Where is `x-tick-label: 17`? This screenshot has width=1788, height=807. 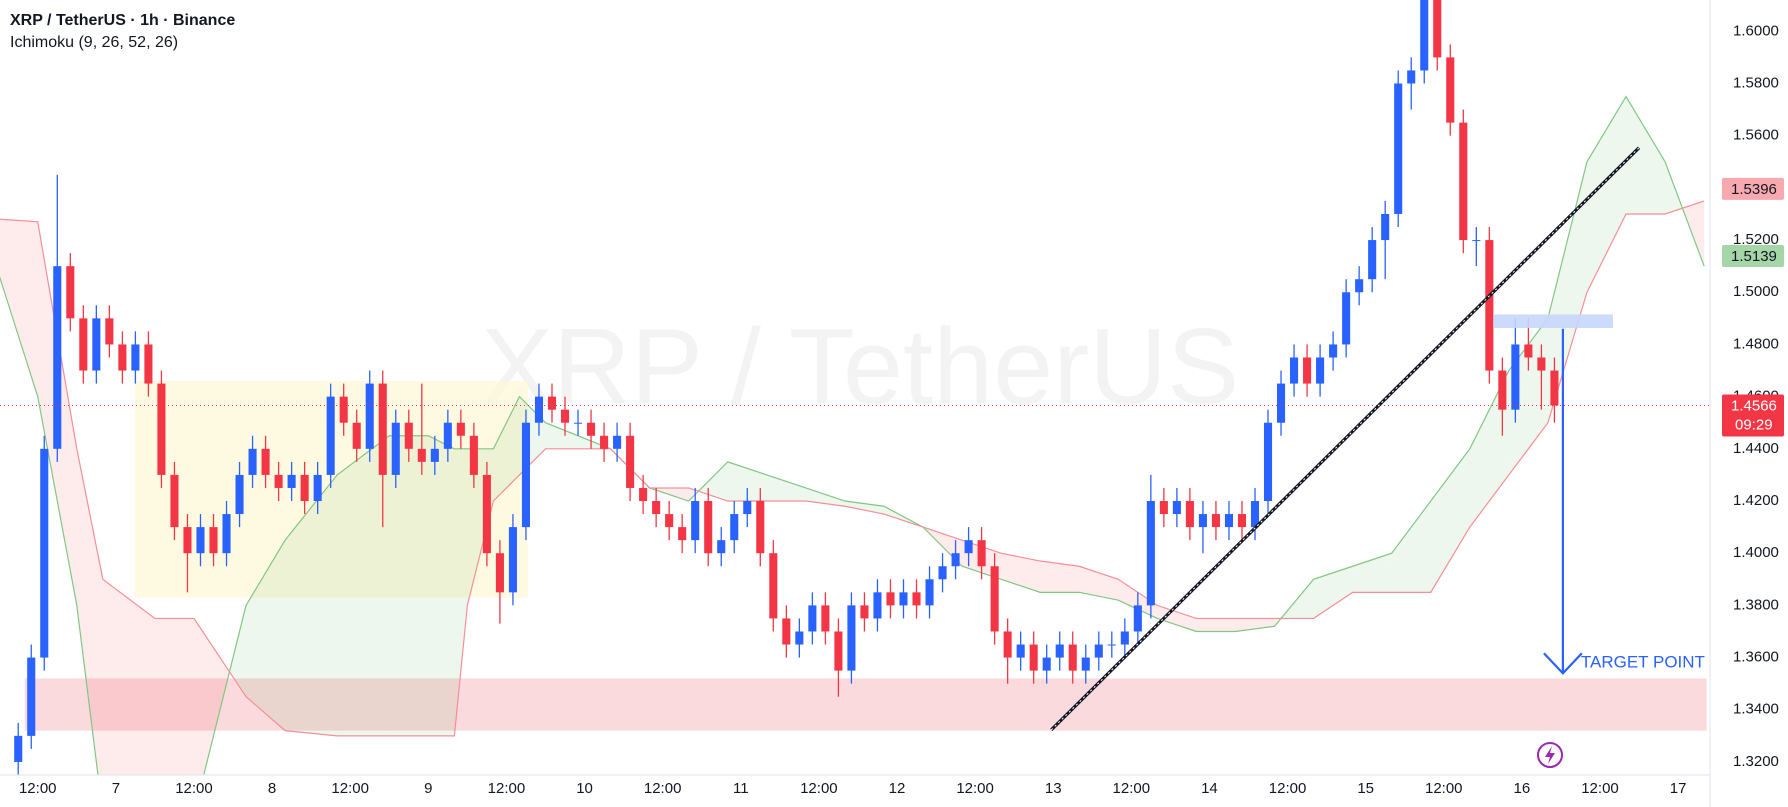
x-tick-label: 17 is located at coordinates (1678, 788).